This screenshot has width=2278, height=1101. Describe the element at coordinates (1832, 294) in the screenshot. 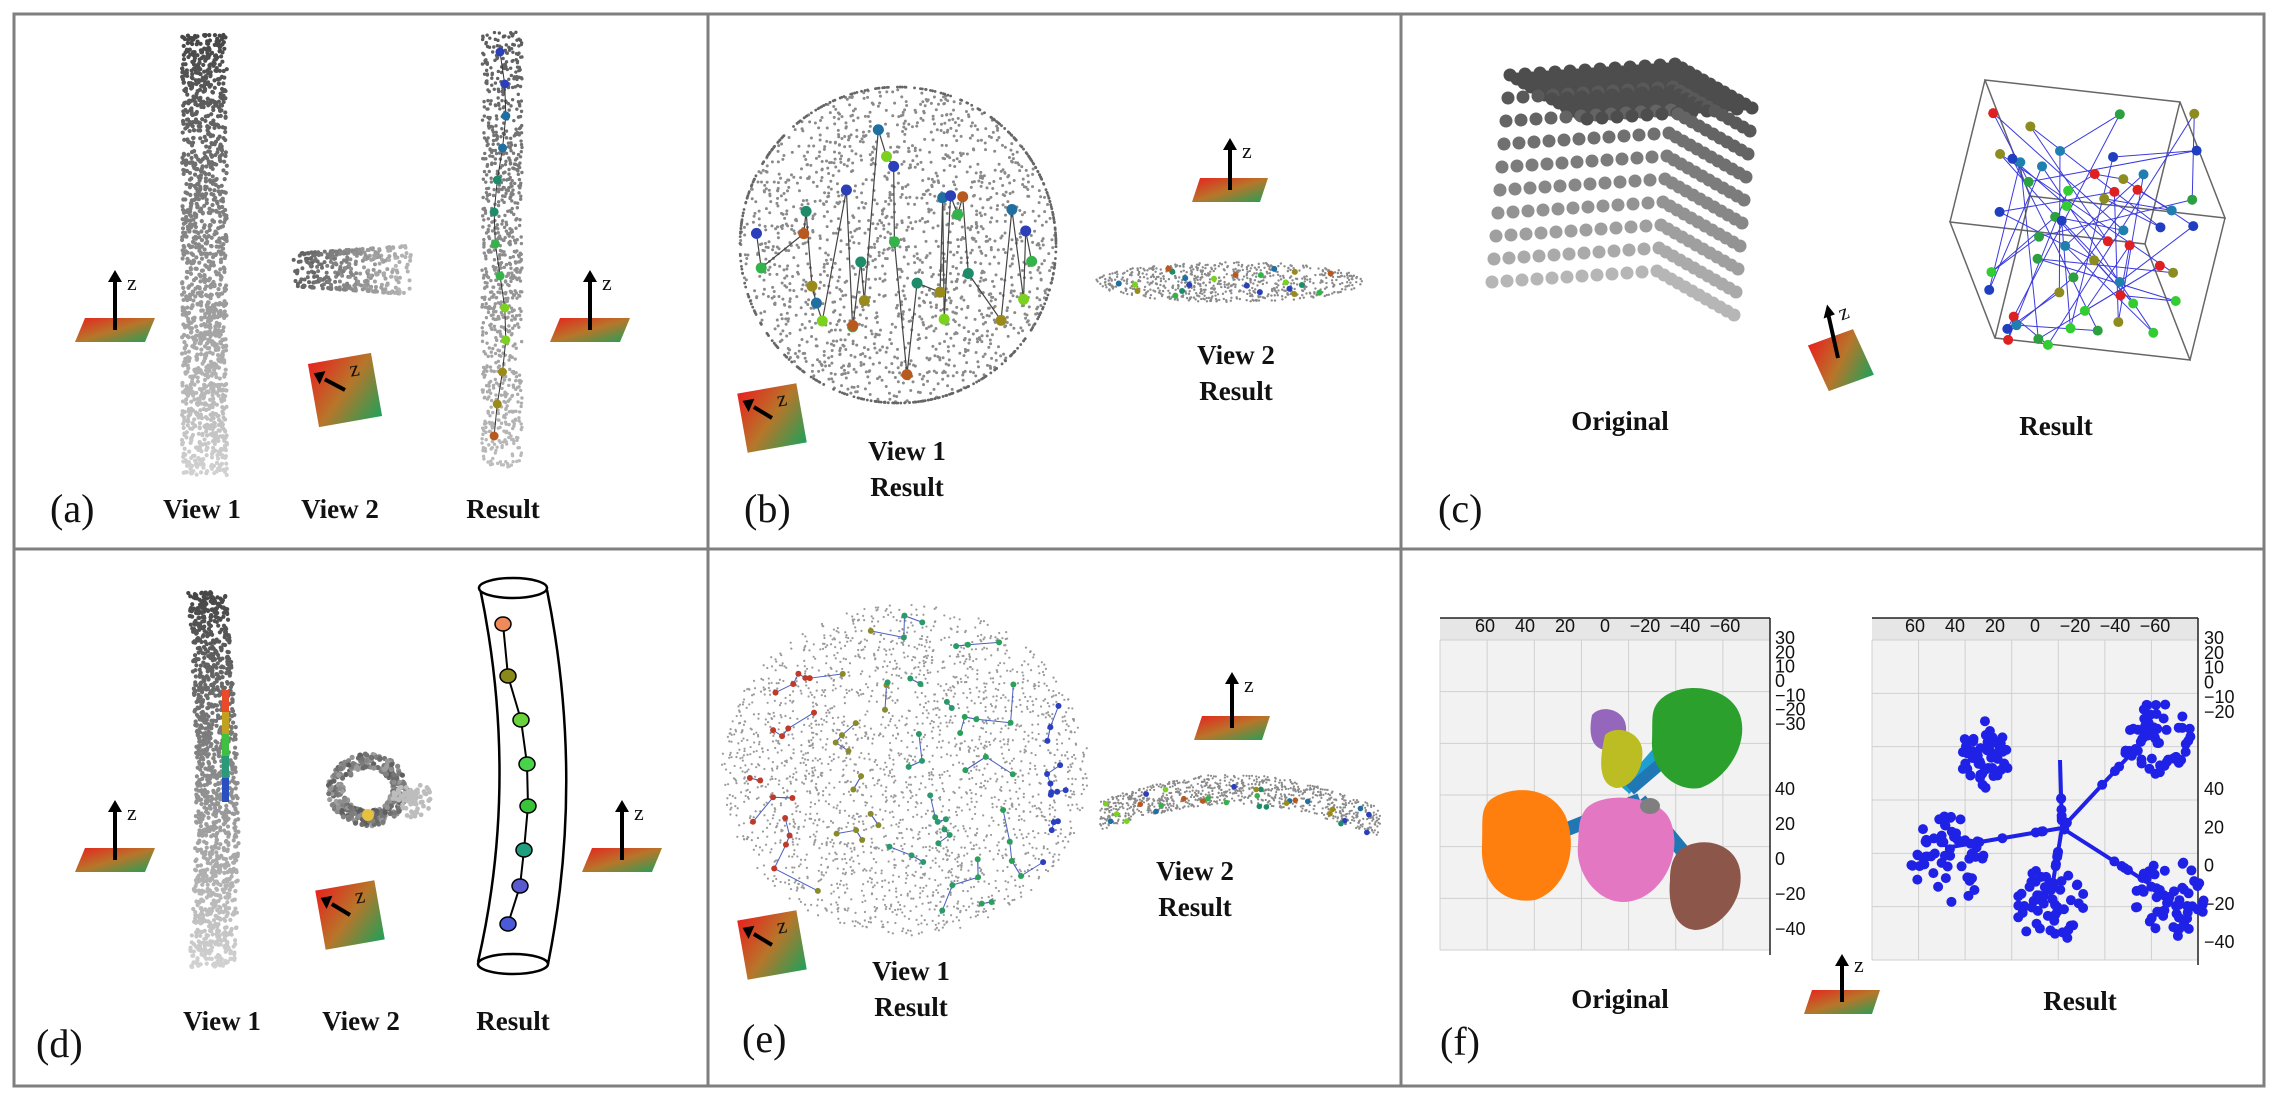

I see `panel-c: z (c) Original Result` at that location.